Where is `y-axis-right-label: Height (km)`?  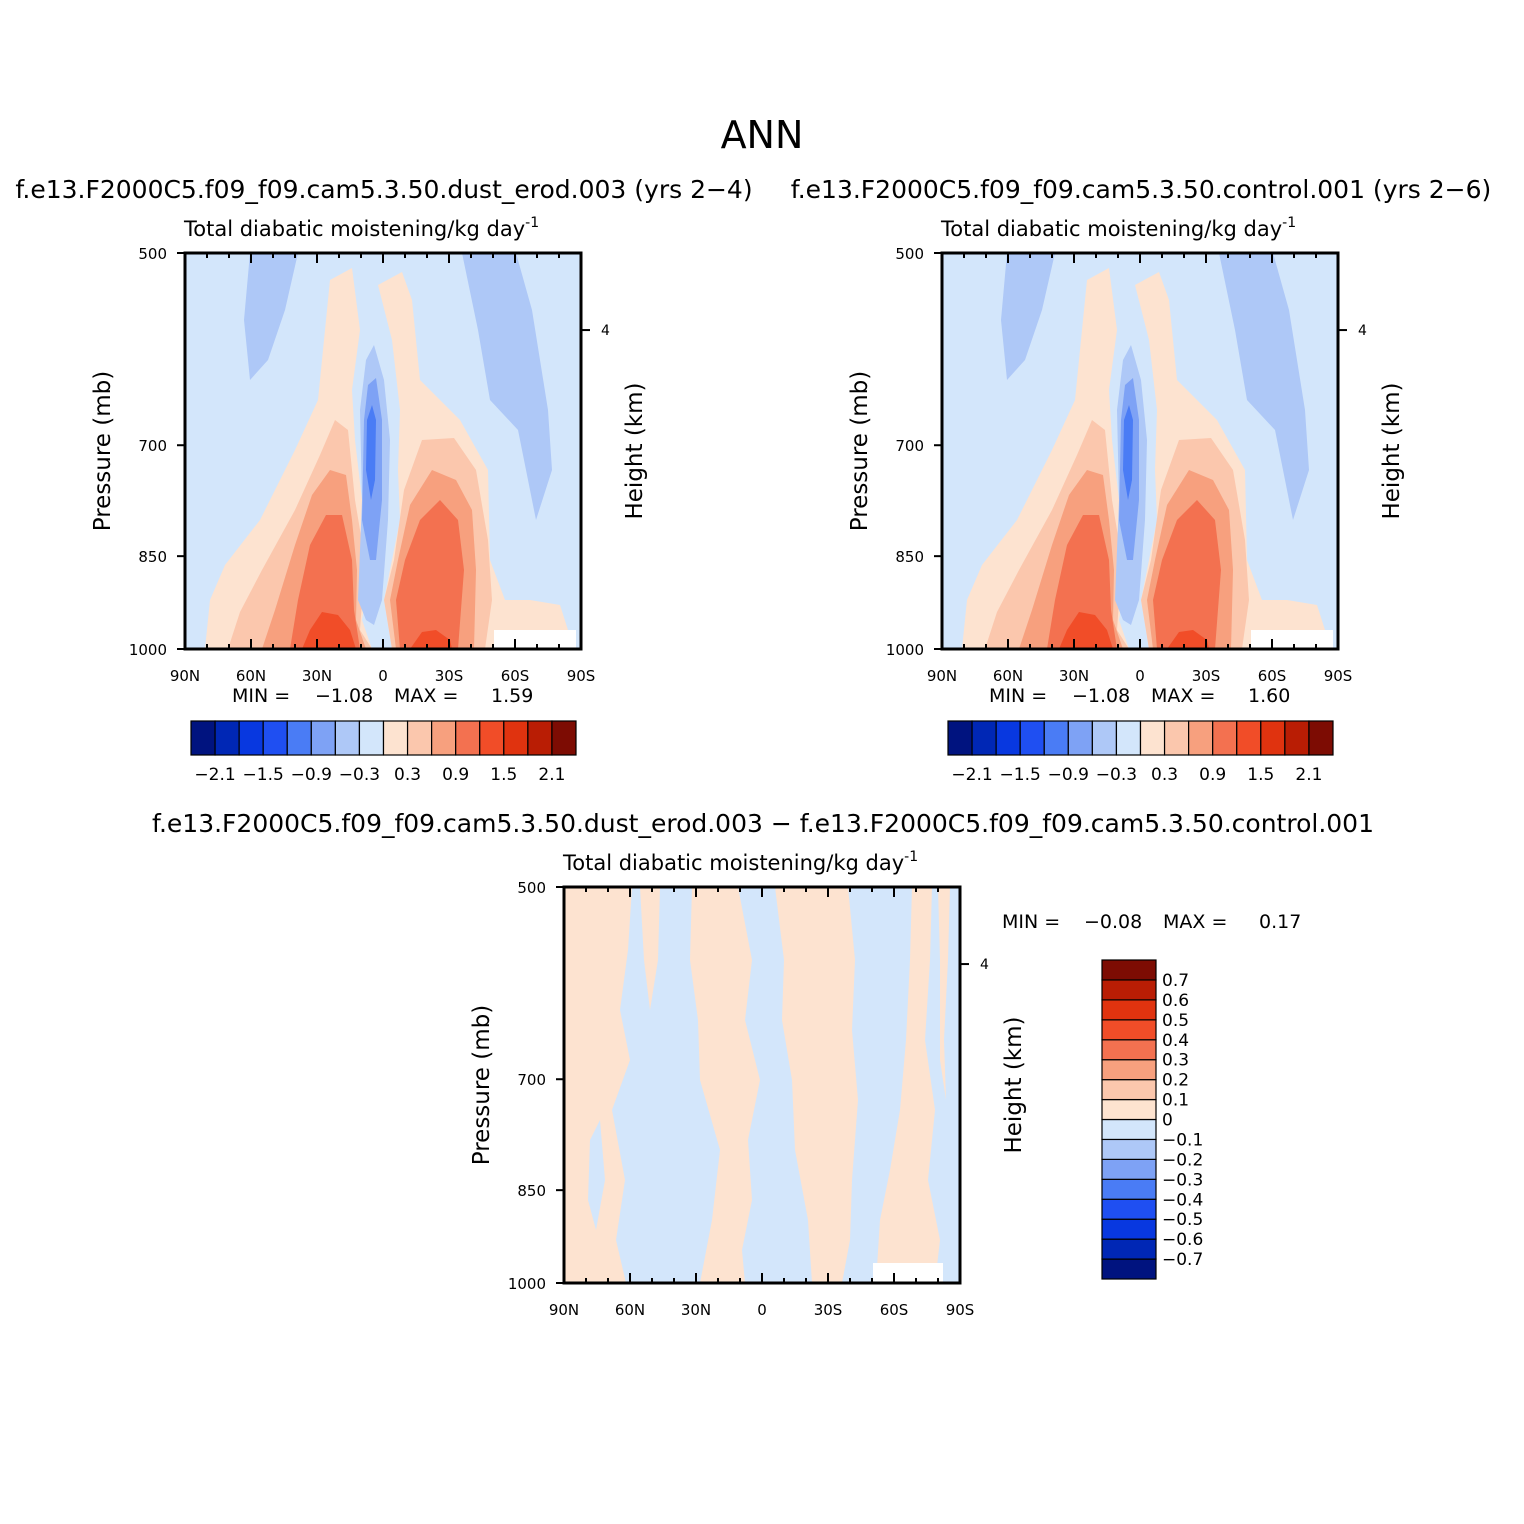 y-axis-right-label: Height (km) is located at coordinates (1014, 1084).